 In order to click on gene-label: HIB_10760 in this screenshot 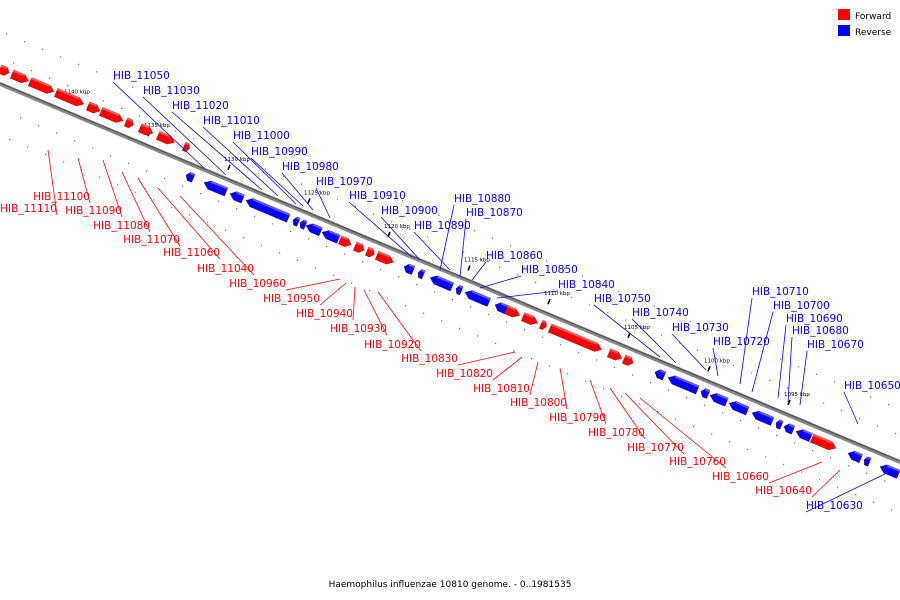, I will do `click(697, 462)`.